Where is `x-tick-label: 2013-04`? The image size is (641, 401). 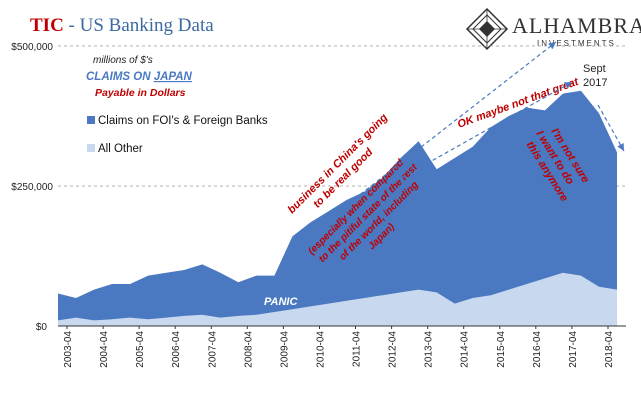 x-tick-label: 2013-04 is located at coordinates (429, 349).